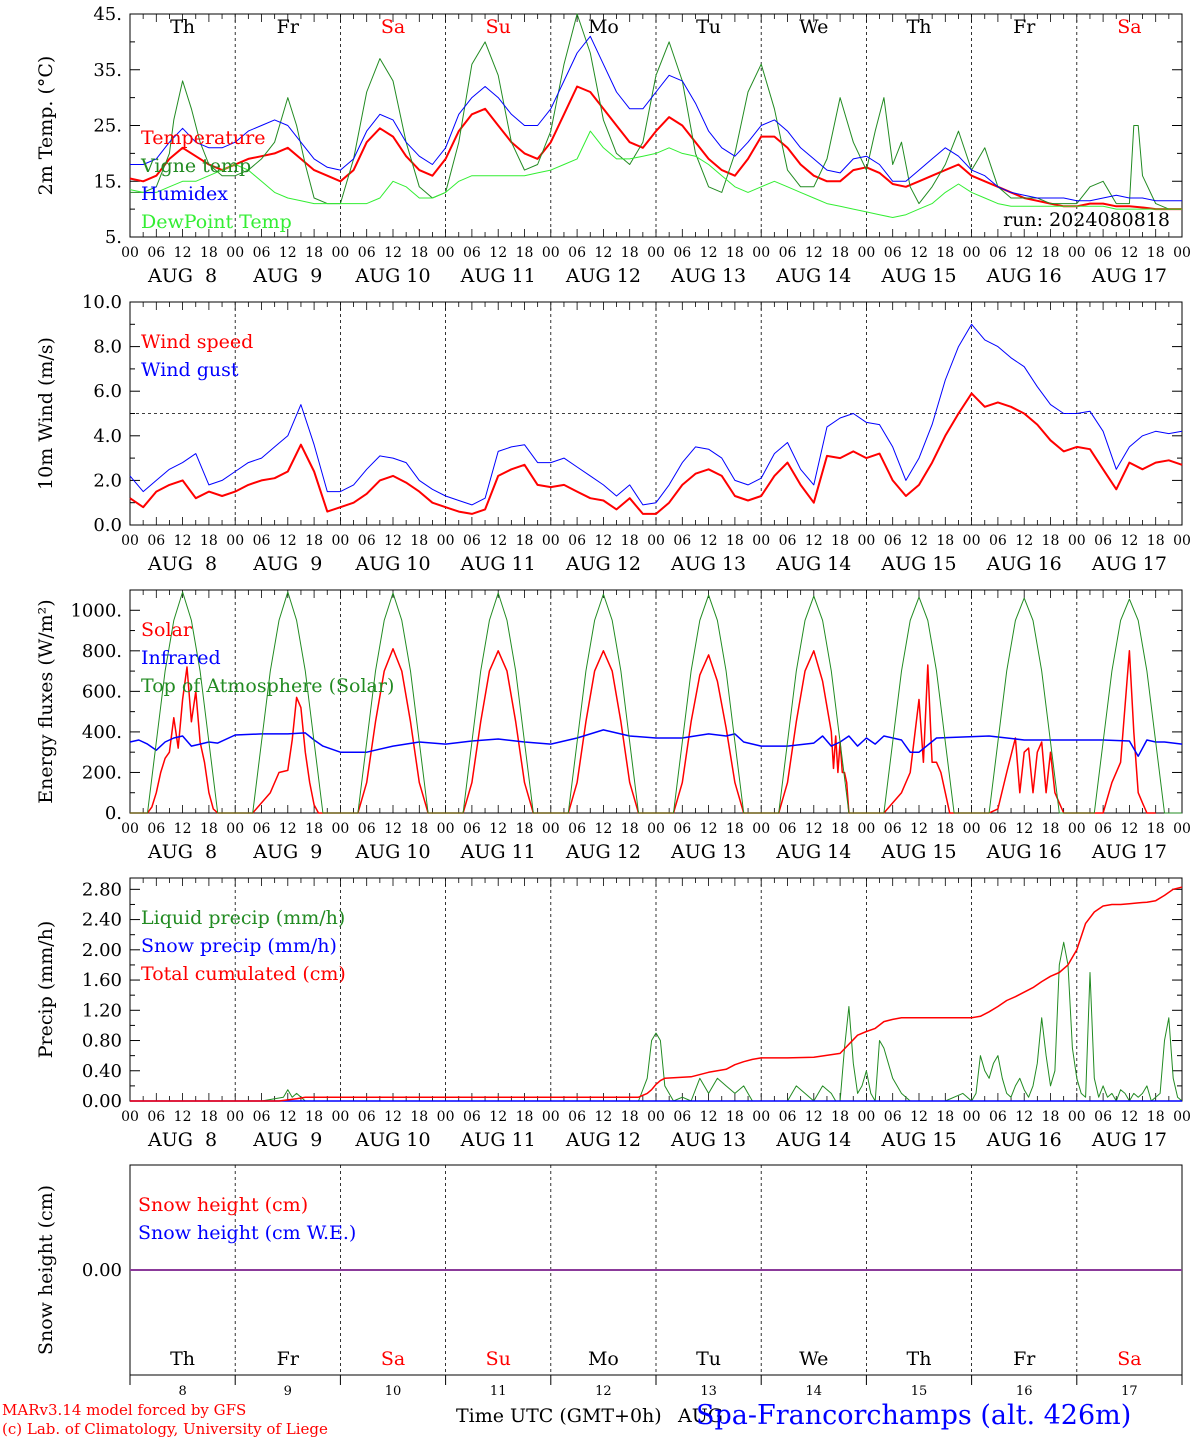 The image size is (1194, 1440). I want to click on day-number-label: 9, so click(288, 1391).